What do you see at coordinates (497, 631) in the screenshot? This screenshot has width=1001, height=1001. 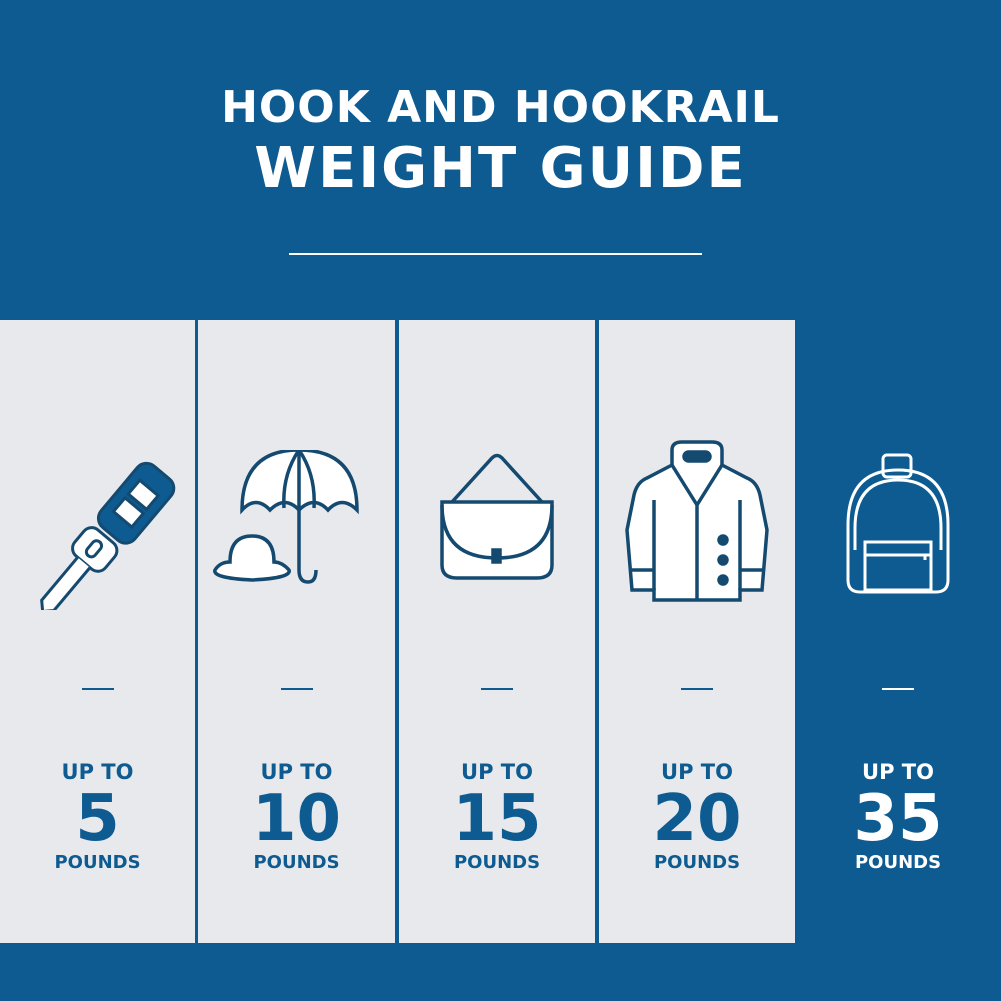 I see `weight-card-15: UP TO 15 POUNDS` at bounding box center [497, 631].